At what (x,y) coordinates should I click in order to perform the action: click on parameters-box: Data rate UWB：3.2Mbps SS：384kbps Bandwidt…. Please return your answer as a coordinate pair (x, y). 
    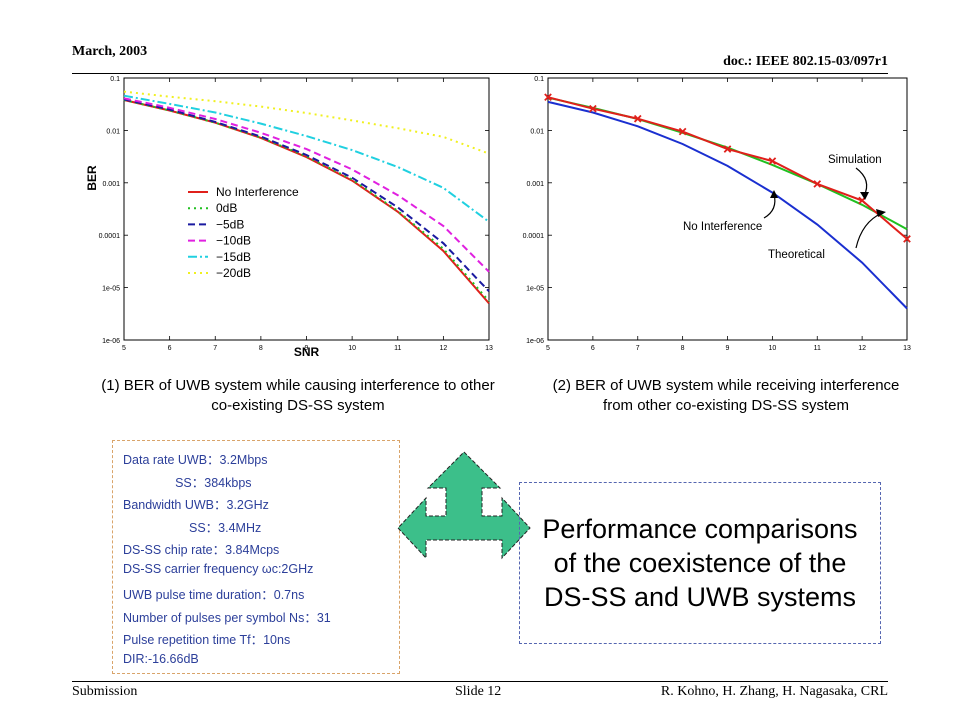
    Looking at the image, I should click on (256, 557).